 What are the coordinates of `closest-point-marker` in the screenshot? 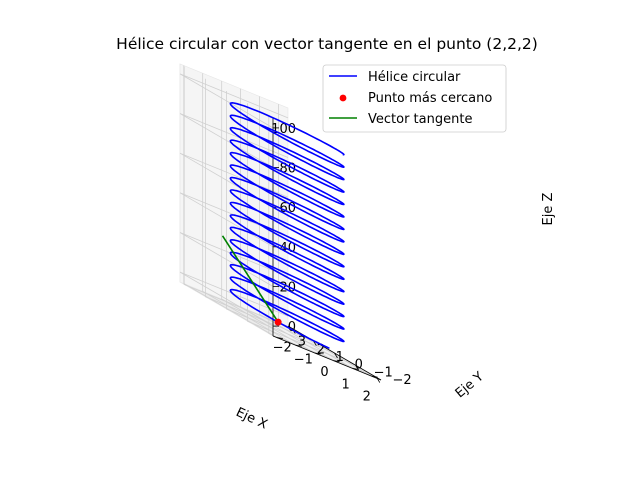 It's located at (278, 322).